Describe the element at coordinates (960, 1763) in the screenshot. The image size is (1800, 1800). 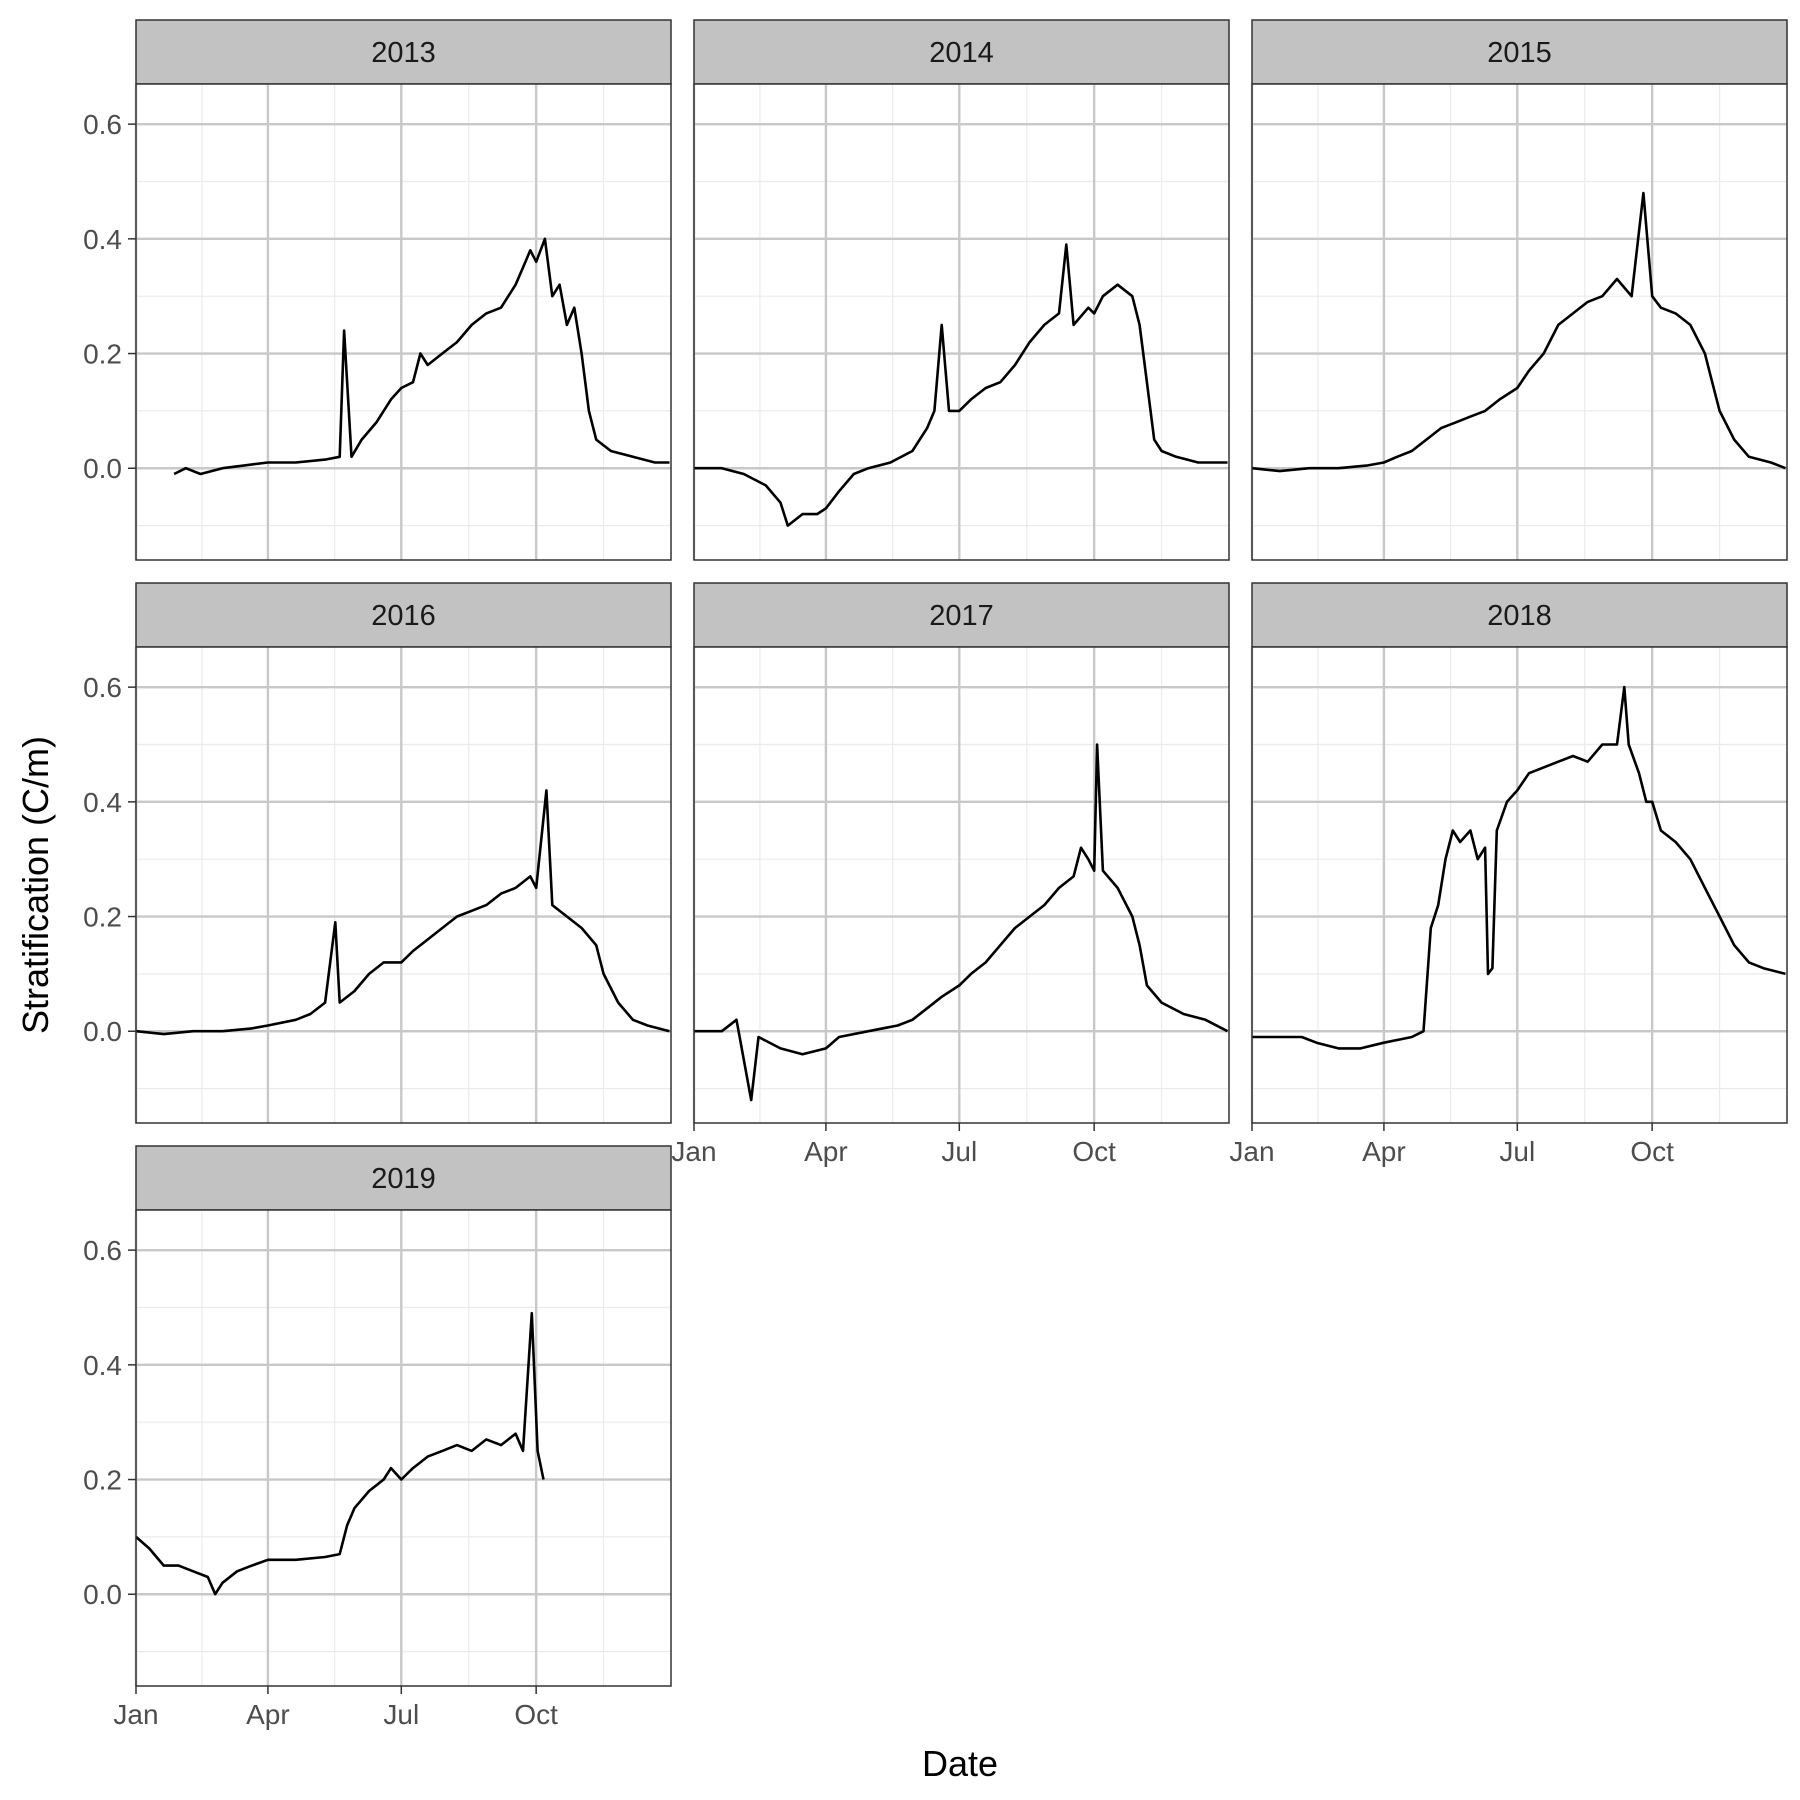
I see `x-axis-title: Date` at that location.